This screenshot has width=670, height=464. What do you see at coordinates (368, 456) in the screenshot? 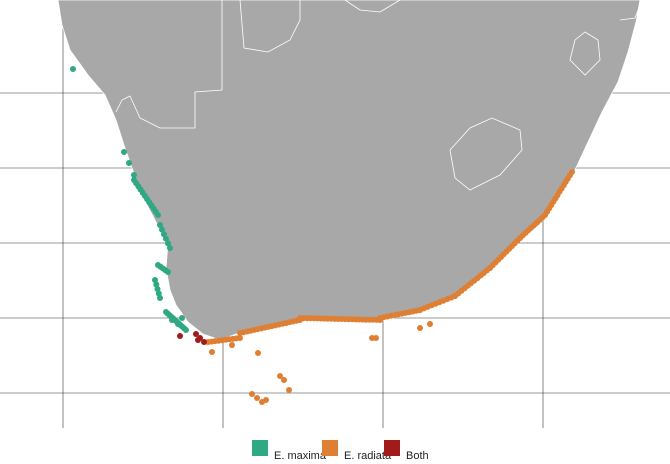
I see `legend-label: E. radiata` at bounding box center [368, 456].